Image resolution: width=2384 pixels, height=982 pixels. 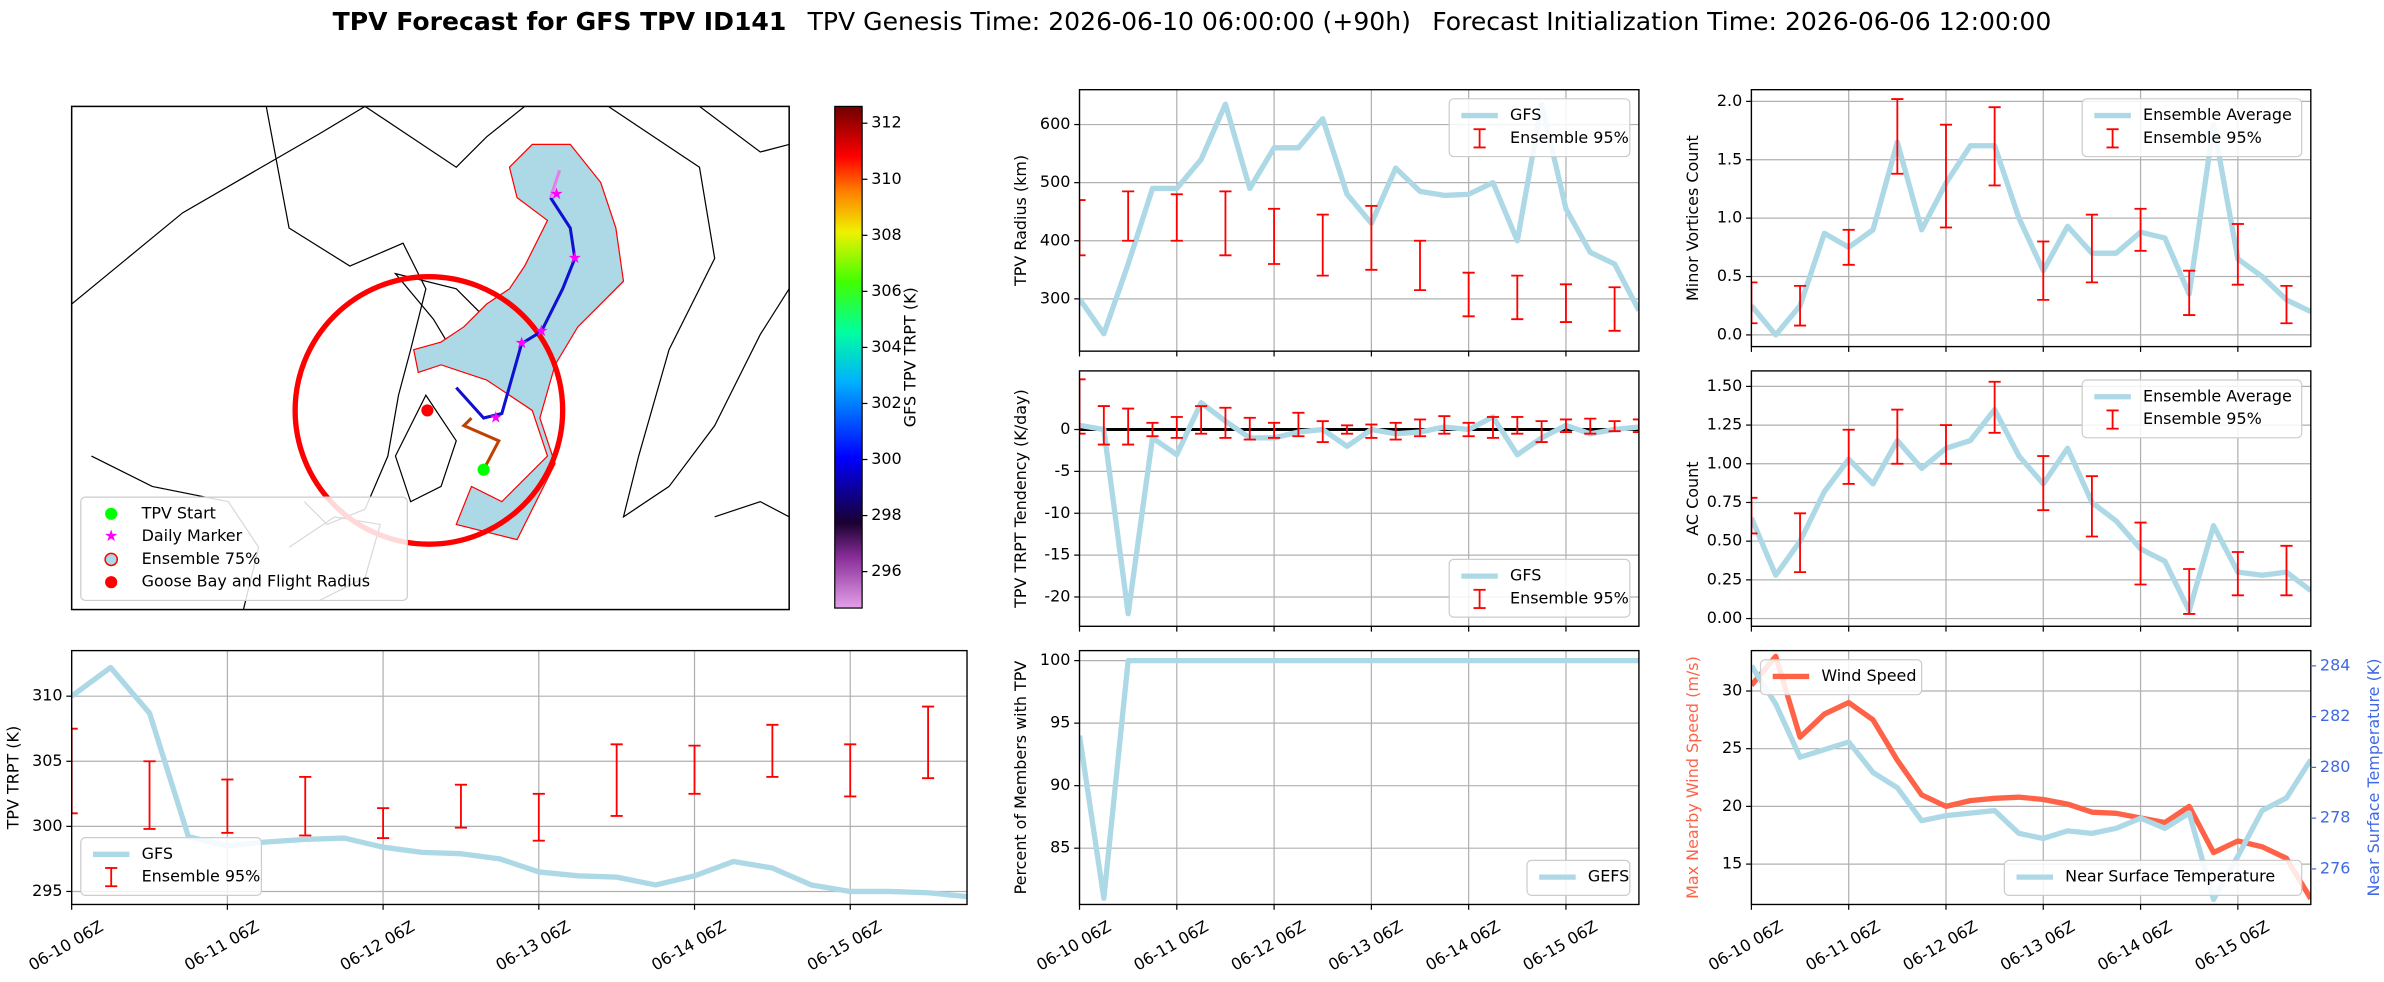 What do you see at coordinates (1055, 123) in the screenshot?
I see `y-tick-label: 600` at bounding box center [1055, 123].